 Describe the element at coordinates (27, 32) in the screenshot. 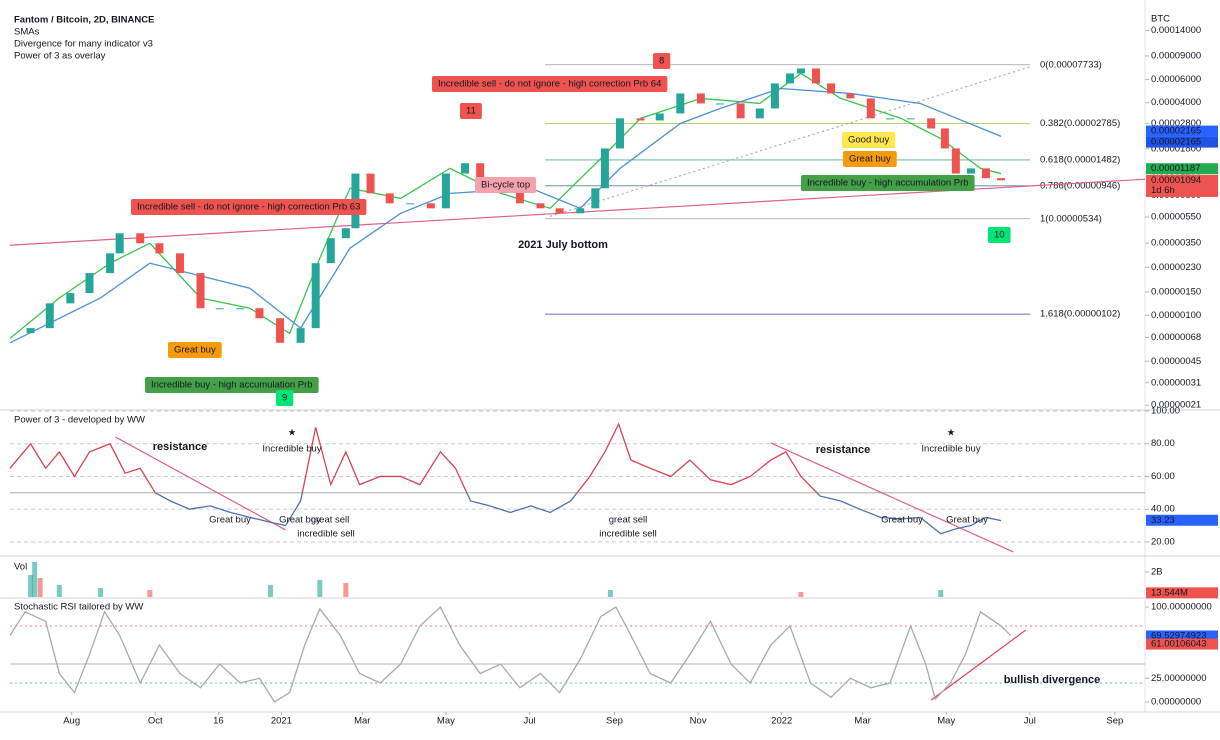

I see `indicator-name: SMAs` at that location.